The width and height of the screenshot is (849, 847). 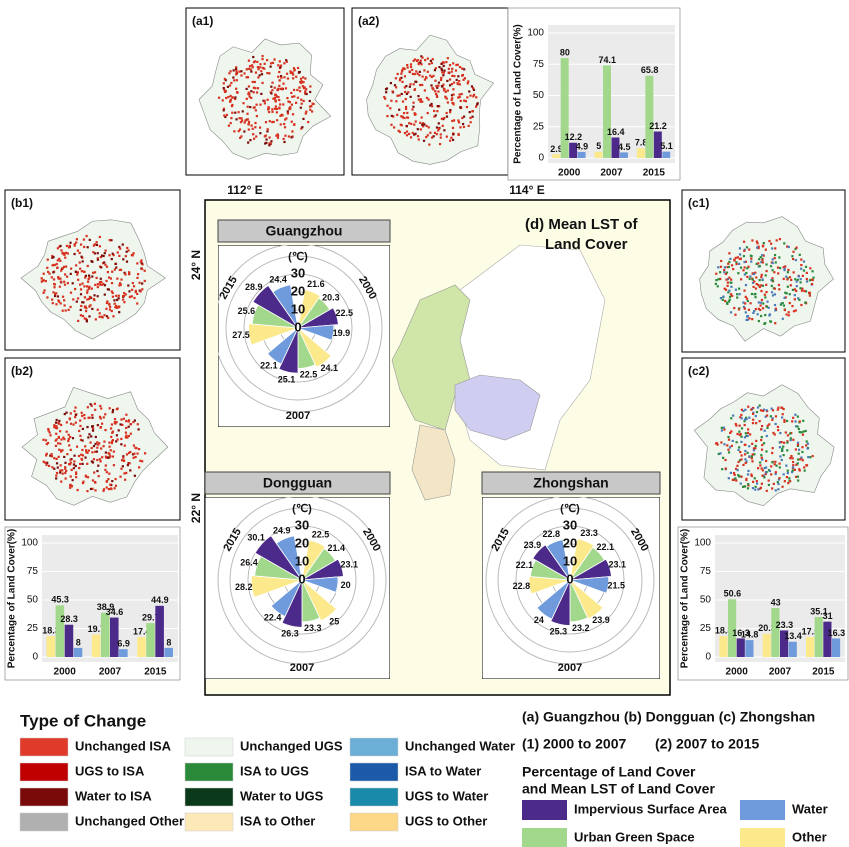 What do you see at coordinates (828, 616) in the screenshot?
I see `value-label: 31` at bounding box center [828, 616].